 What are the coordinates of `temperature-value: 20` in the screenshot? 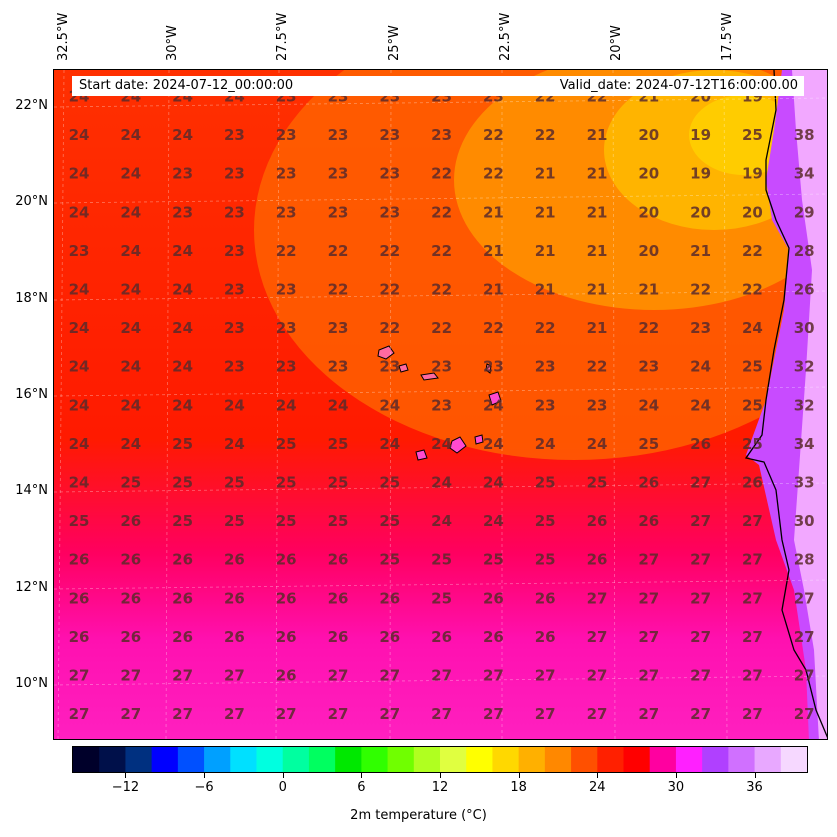 It's located at (648, 212).